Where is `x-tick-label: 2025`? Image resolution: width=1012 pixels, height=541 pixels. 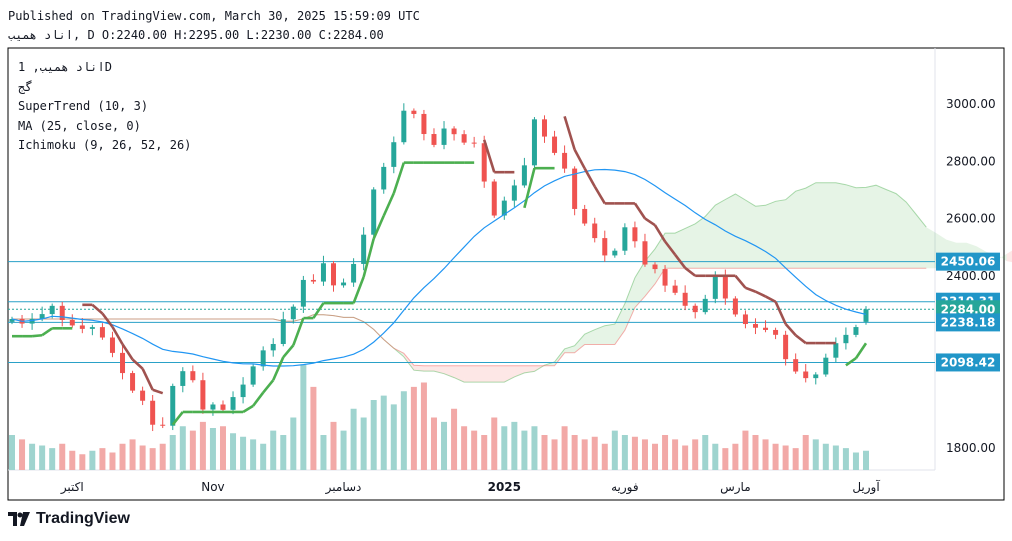 x-tick-label: 2025 is located at coordinates (504, 487).